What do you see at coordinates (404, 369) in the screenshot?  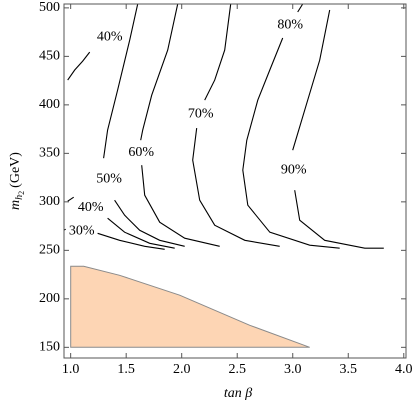 I see `x-tick-label: 4.0` at bounding box center [404, 369].